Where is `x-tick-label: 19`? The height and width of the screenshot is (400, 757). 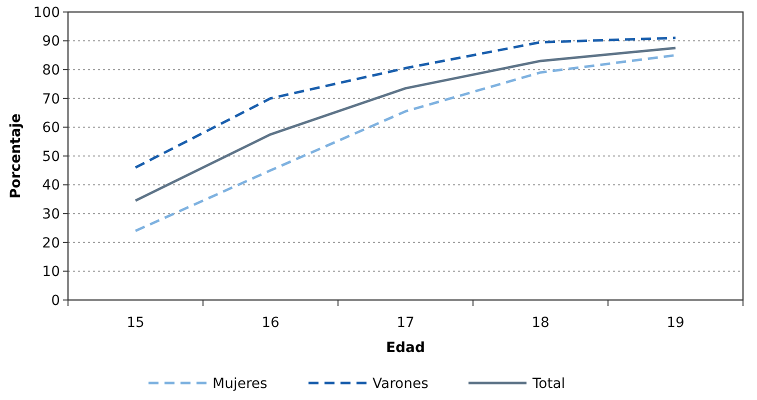
x-tick-label: 19 is located at coordinates (675, 323).